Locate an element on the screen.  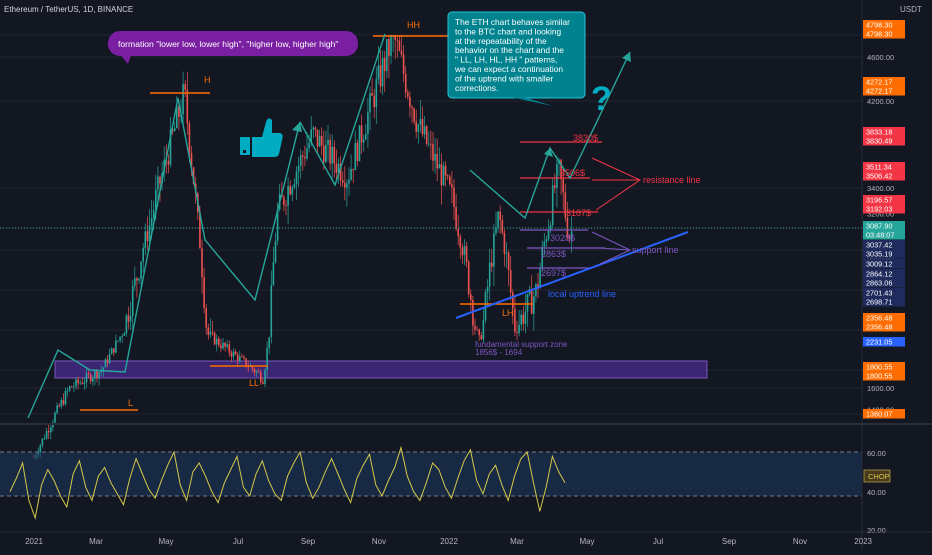
price-badge-text: 3830.49 is located at coordinates (879, 141).